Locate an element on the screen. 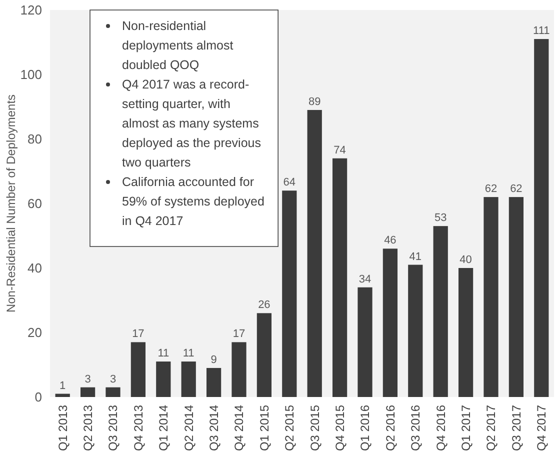  annotation: Non-residential deployments almost doubled QOQ is located at coordinates (178, 45).